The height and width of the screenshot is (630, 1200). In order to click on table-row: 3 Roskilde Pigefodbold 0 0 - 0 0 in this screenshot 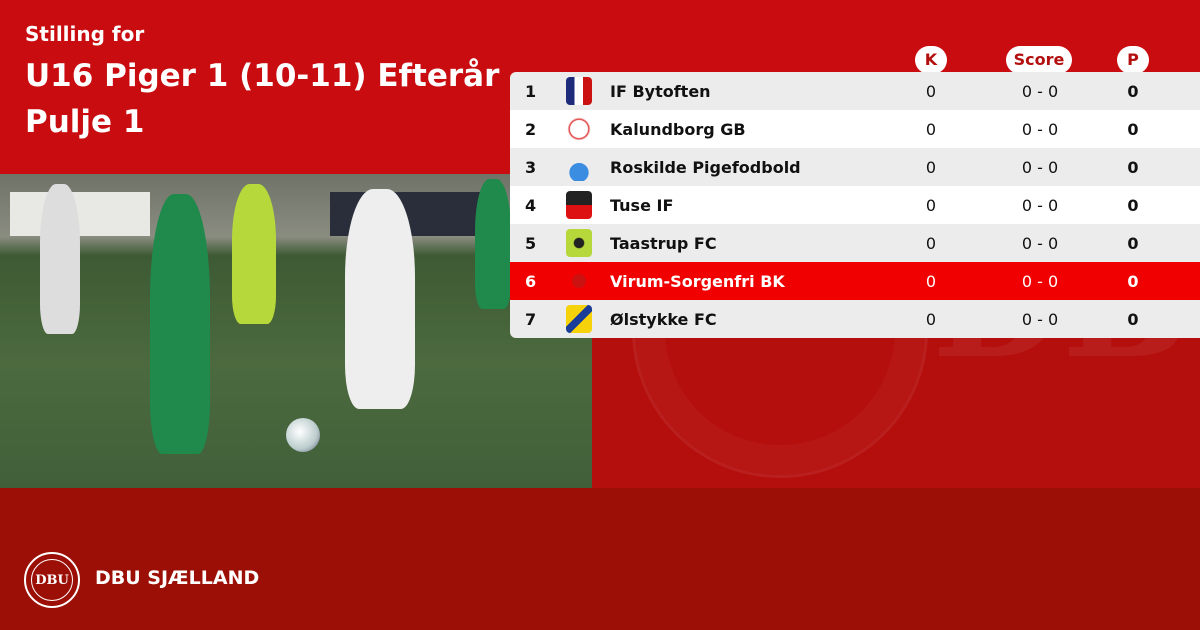, I will do `click(855, 167)`.